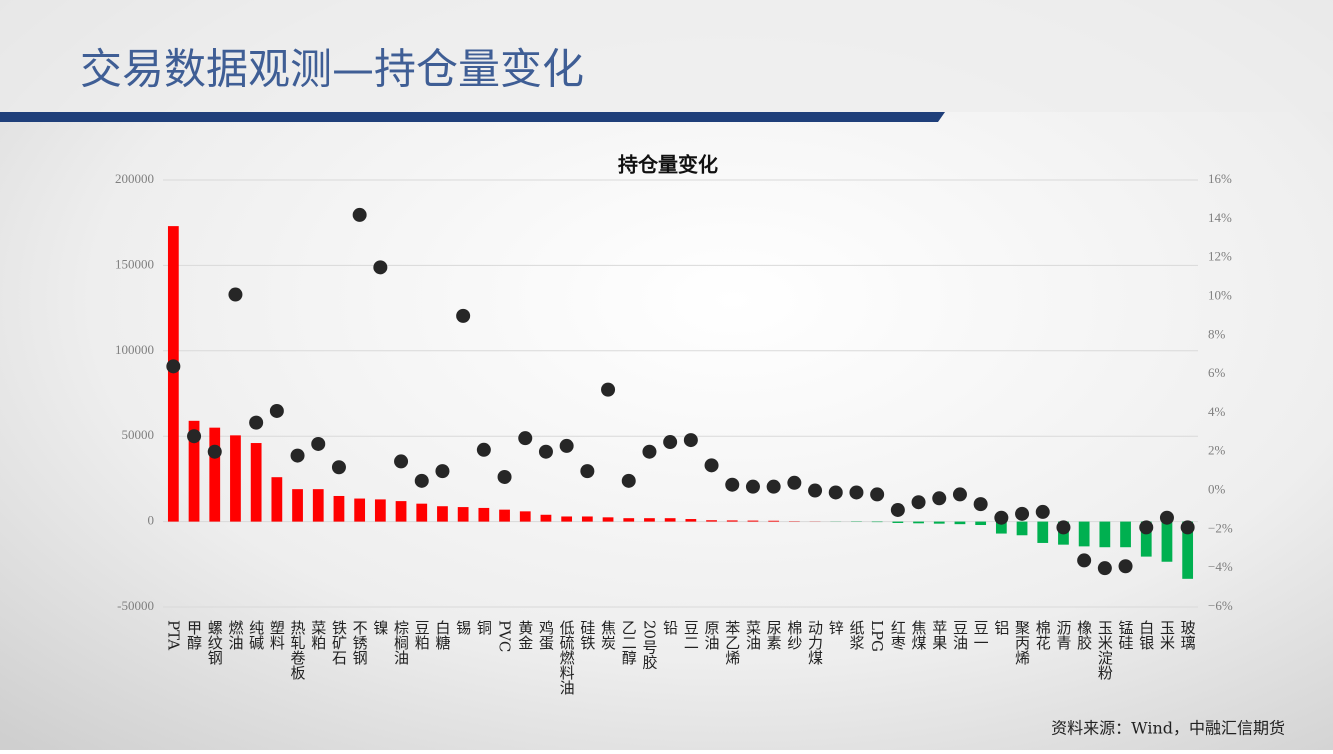 This screenshot has width=1333, height=754. I want to click on x-tick-label: 热轧卷板, so click(298, 650).